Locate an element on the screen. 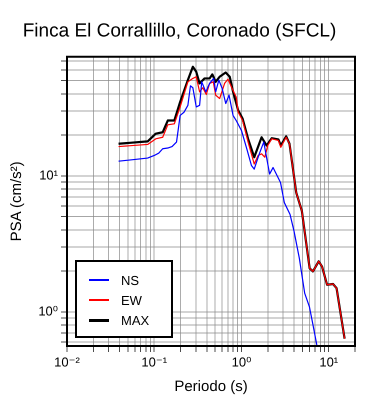  x-tick-label: 10⁰ is located at coordinates (242, 362).